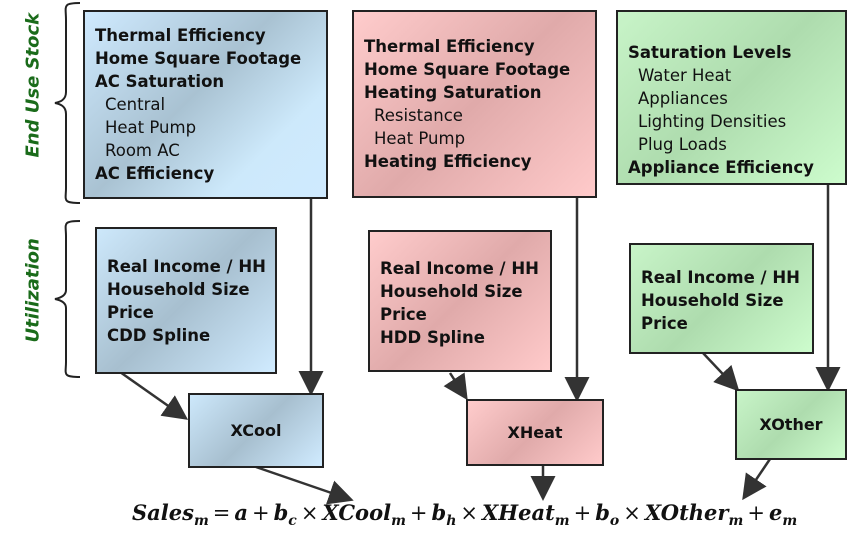  What do you see at coordinates (160, 81) in the screenshot?
I see `stock-item: AC Saturation` at bounding box center [160, 81].